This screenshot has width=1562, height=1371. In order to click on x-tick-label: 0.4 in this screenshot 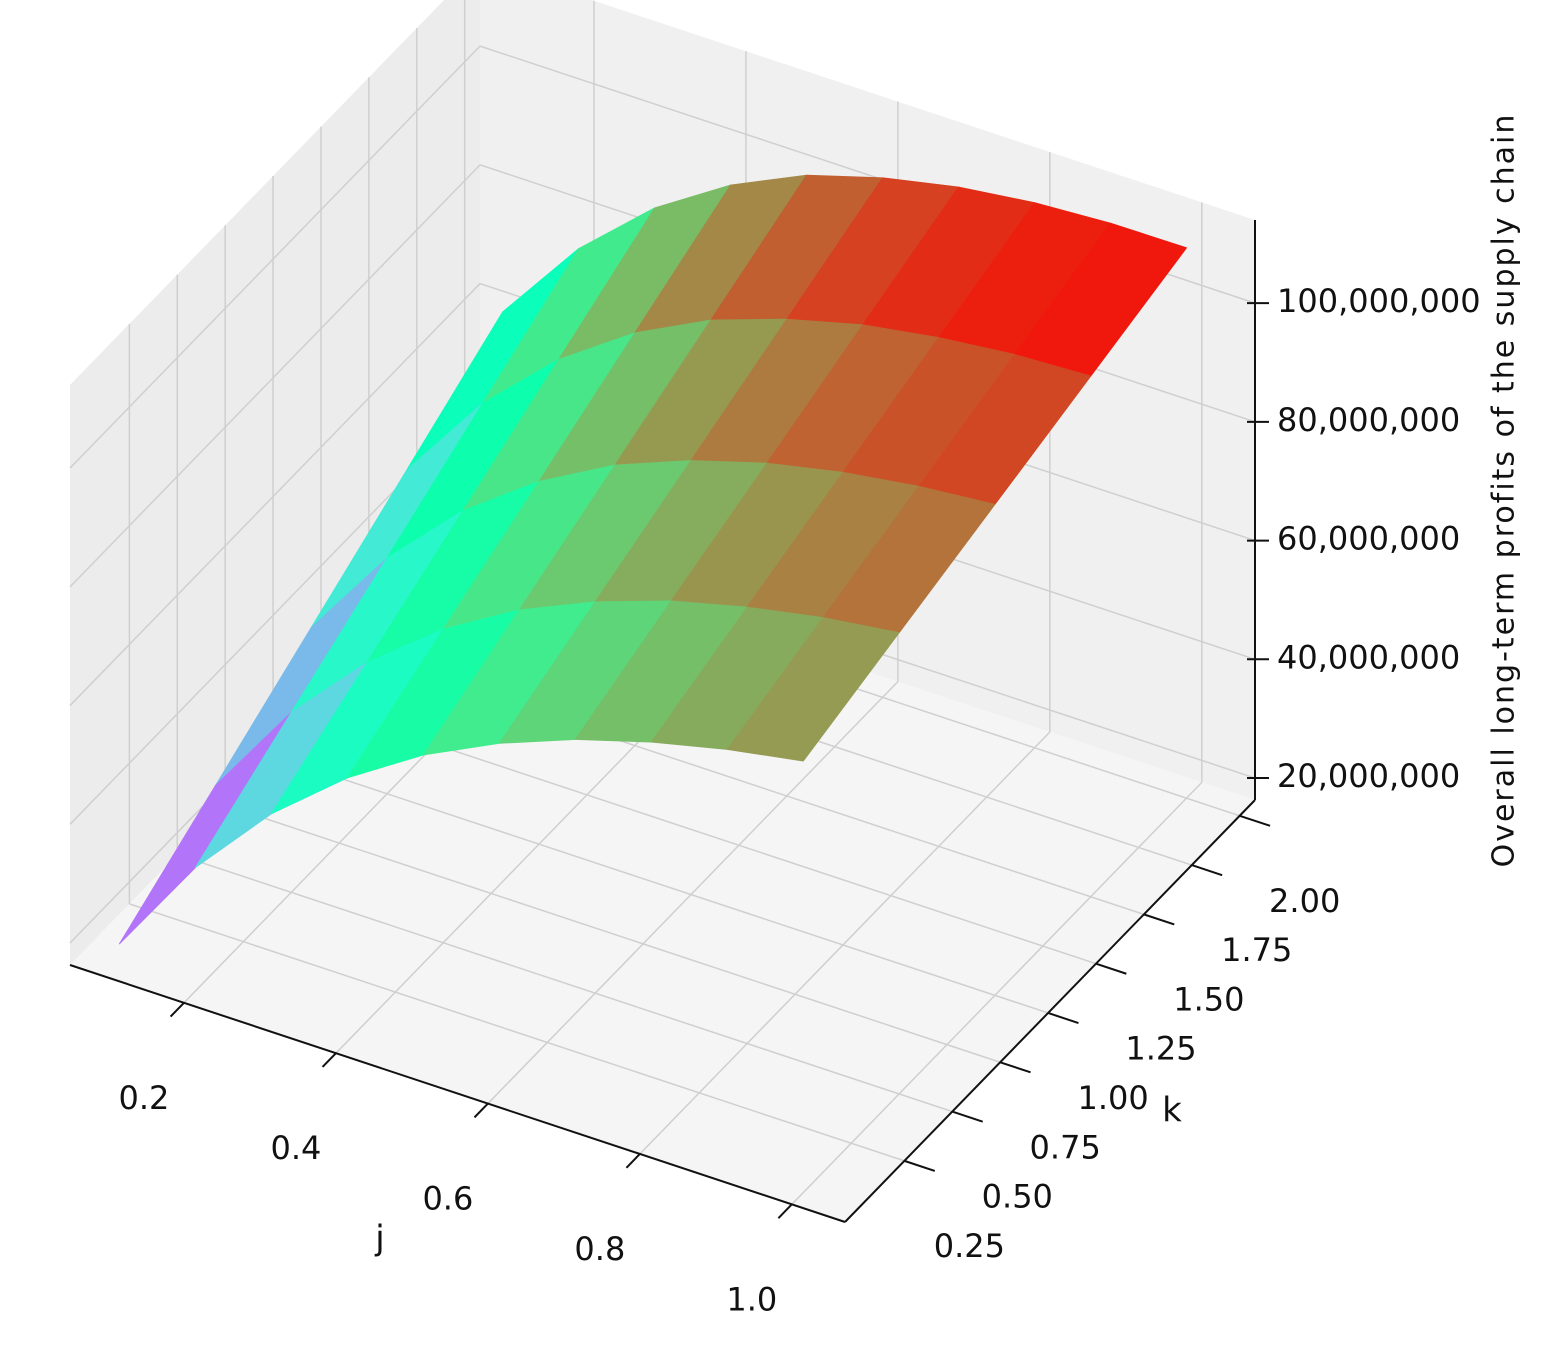, I will do `click(295, 1148)`.